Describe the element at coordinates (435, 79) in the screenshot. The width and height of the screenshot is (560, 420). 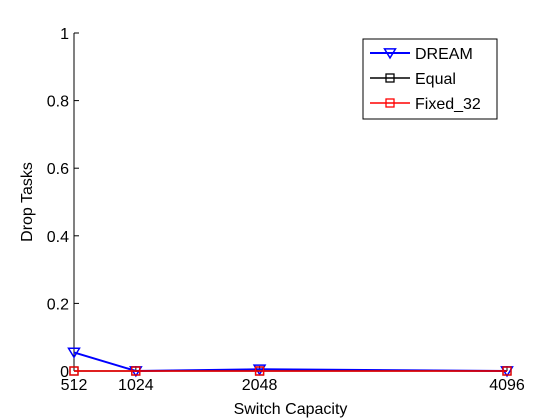
I see `legend-label: Equal` at that location.